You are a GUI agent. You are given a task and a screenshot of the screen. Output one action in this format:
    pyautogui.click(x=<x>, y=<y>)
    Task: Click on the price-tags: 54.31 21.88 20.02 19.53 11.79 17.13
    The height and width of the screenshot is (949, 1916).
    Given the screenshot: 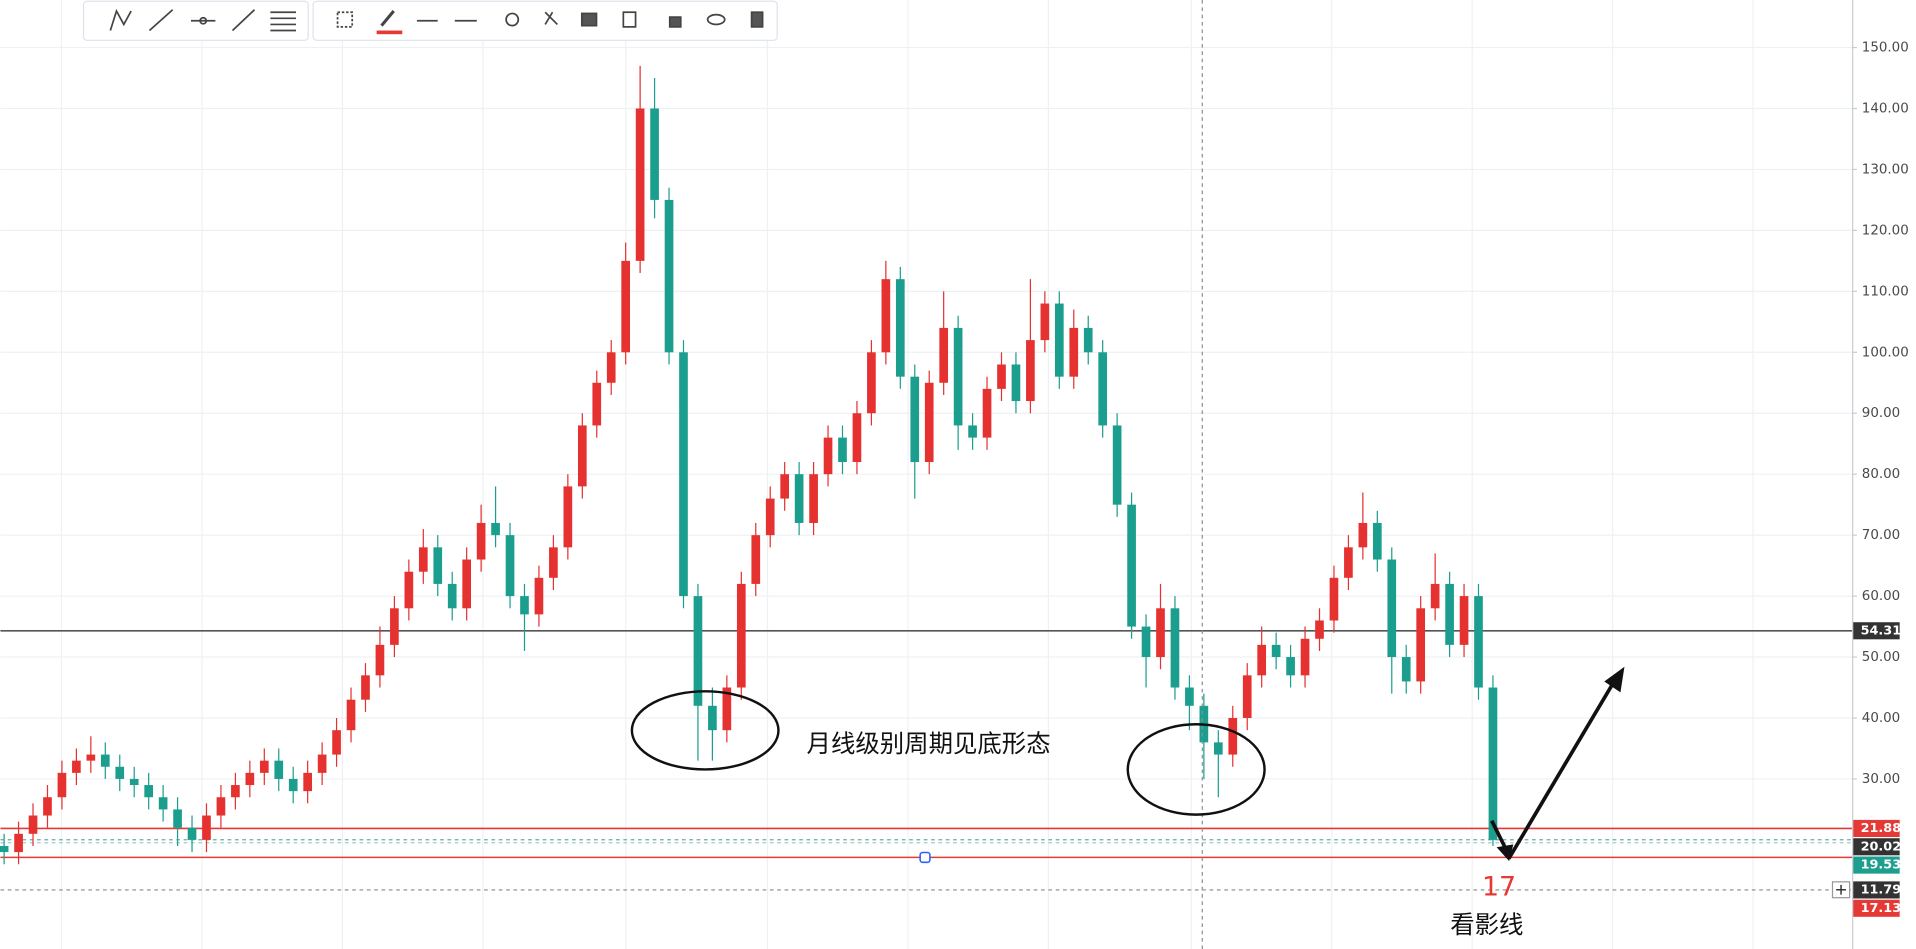 What is the action you would take?
    pyautogui.click(x=1877, y=769)
    